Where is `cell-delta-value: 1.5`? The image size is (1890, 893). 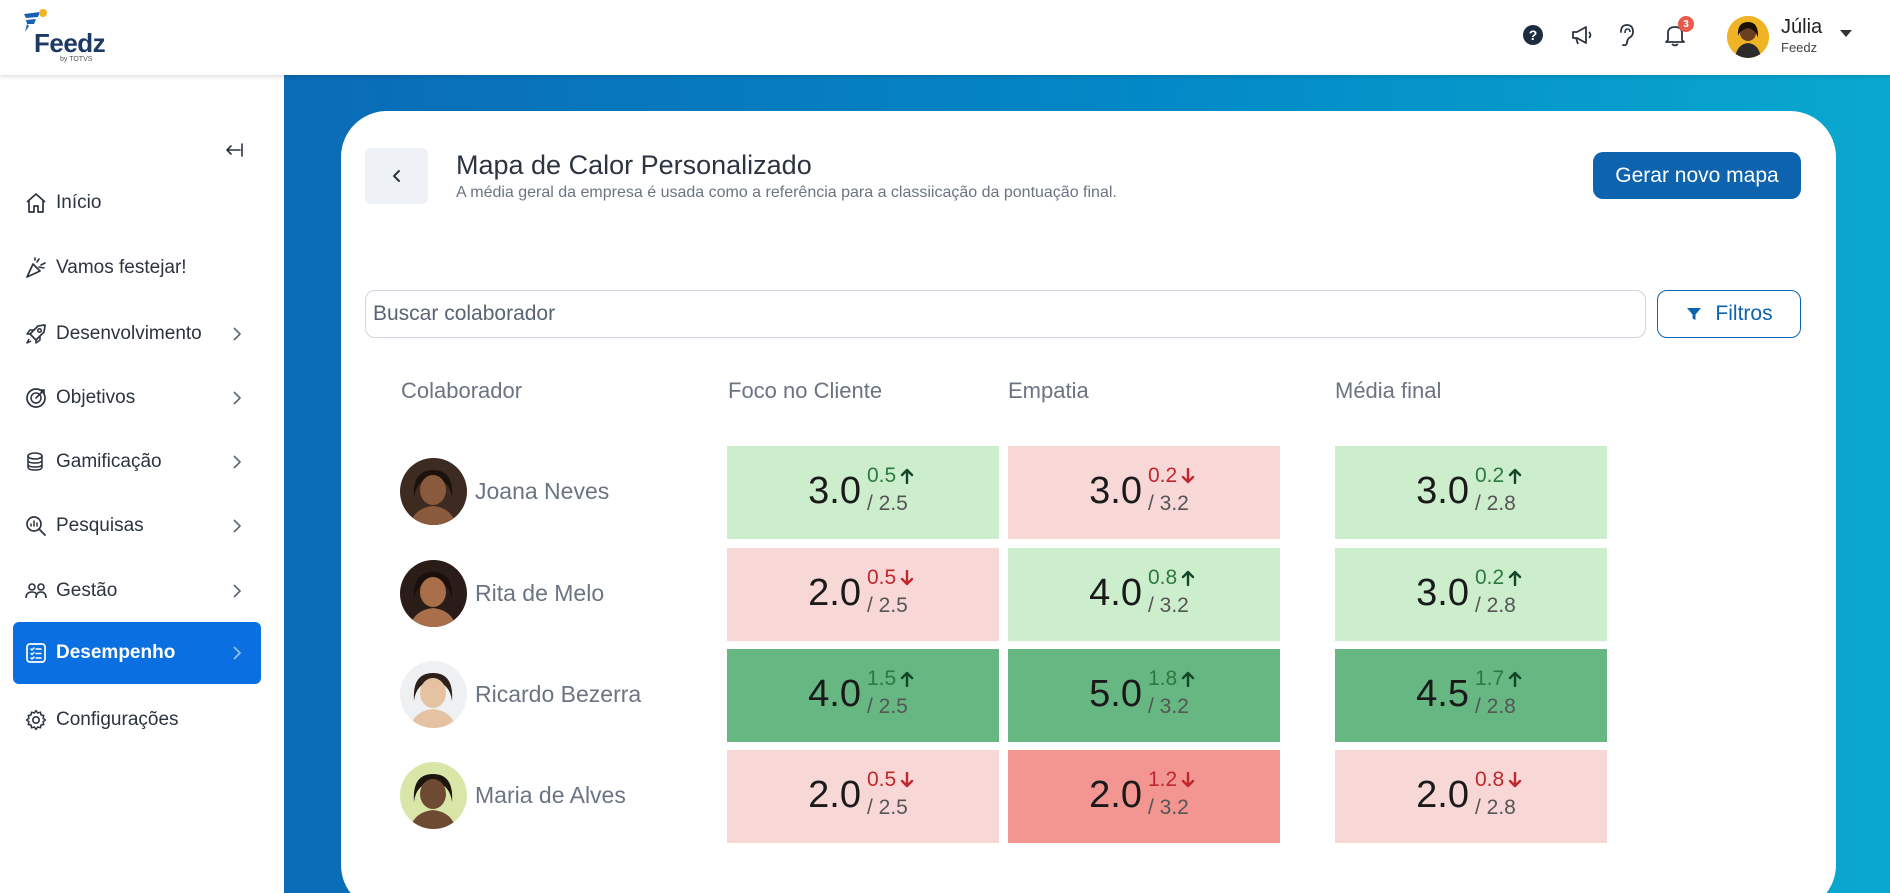
cell-delta-value: 1.5 is located at coordinates (882, 678).